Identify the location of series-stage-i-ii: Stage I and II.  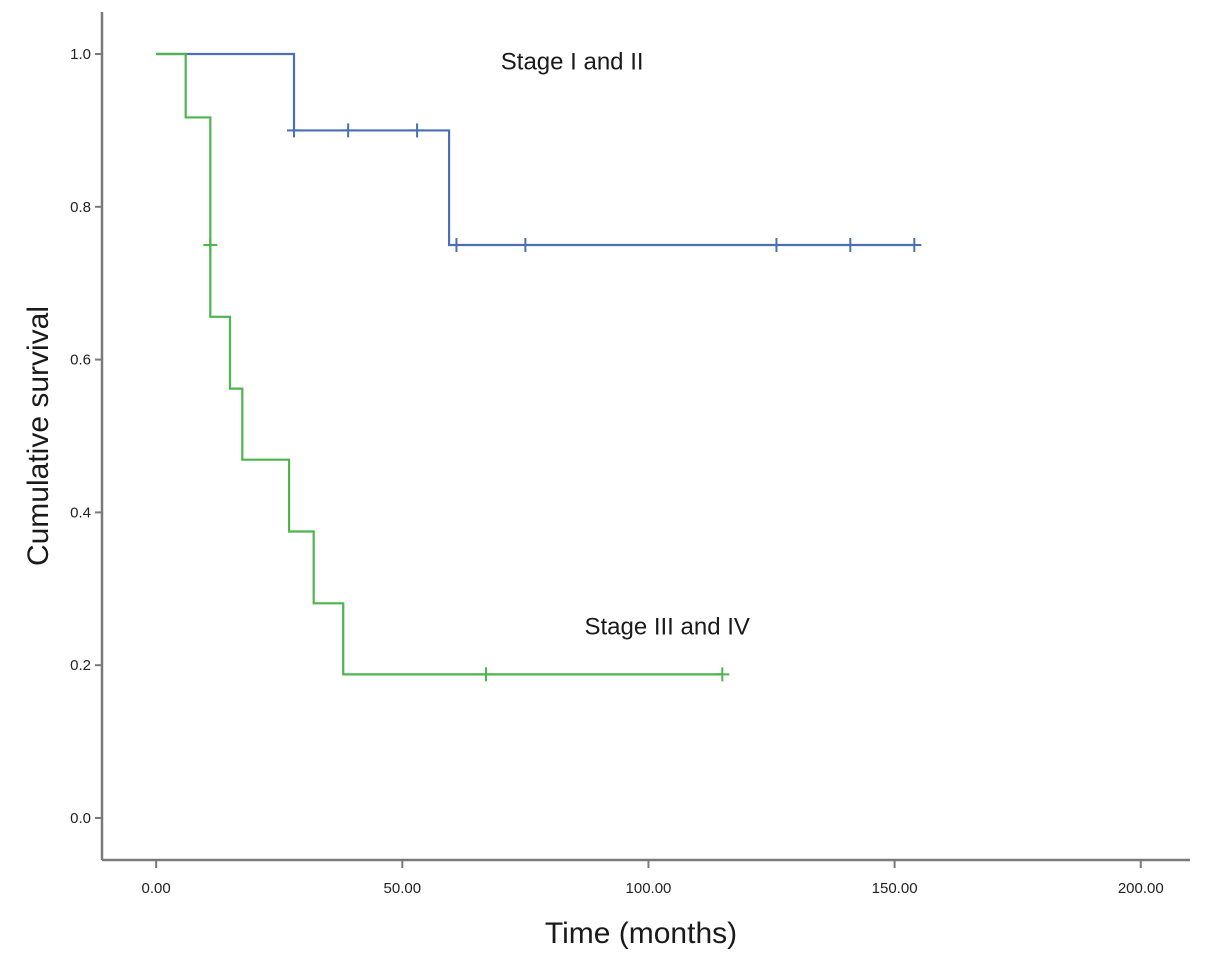
(539, 150).